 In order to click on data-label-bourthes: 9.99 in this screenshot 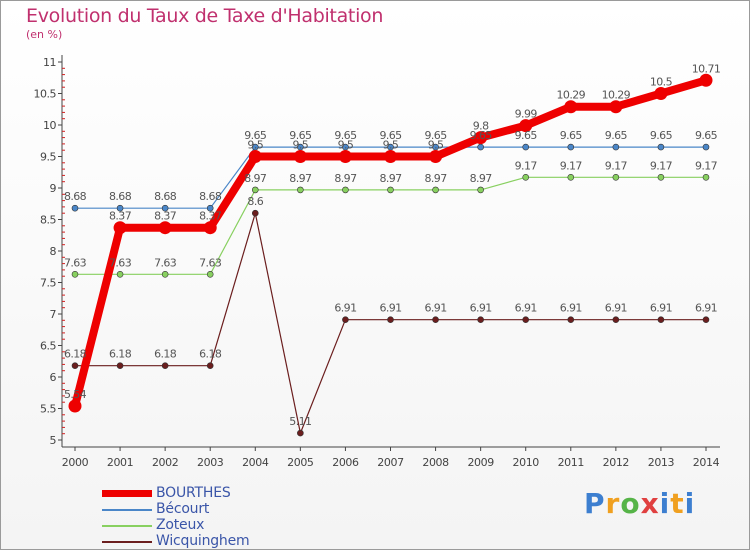, I will do `click(526, 114)`.